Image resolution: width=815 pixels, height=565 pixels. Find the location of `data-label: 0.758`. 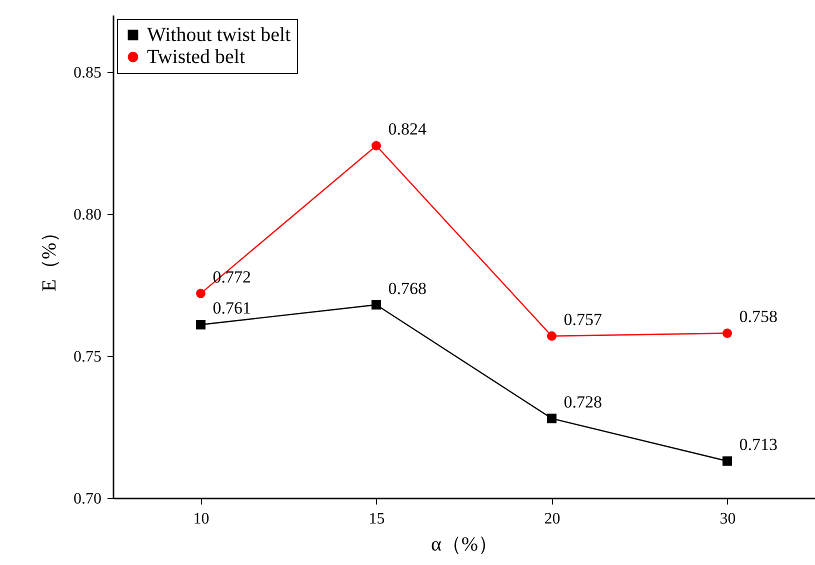

data-label: 0.758 is located at coordinates (758, 316).